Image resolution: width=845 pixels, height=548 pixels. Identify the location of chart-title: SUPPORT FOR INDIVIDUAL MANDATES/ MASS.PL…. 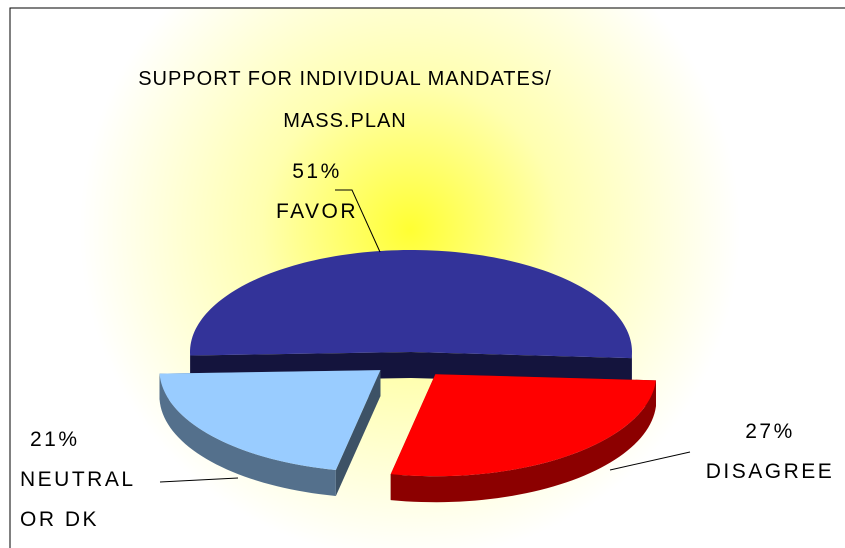
(345, 100).